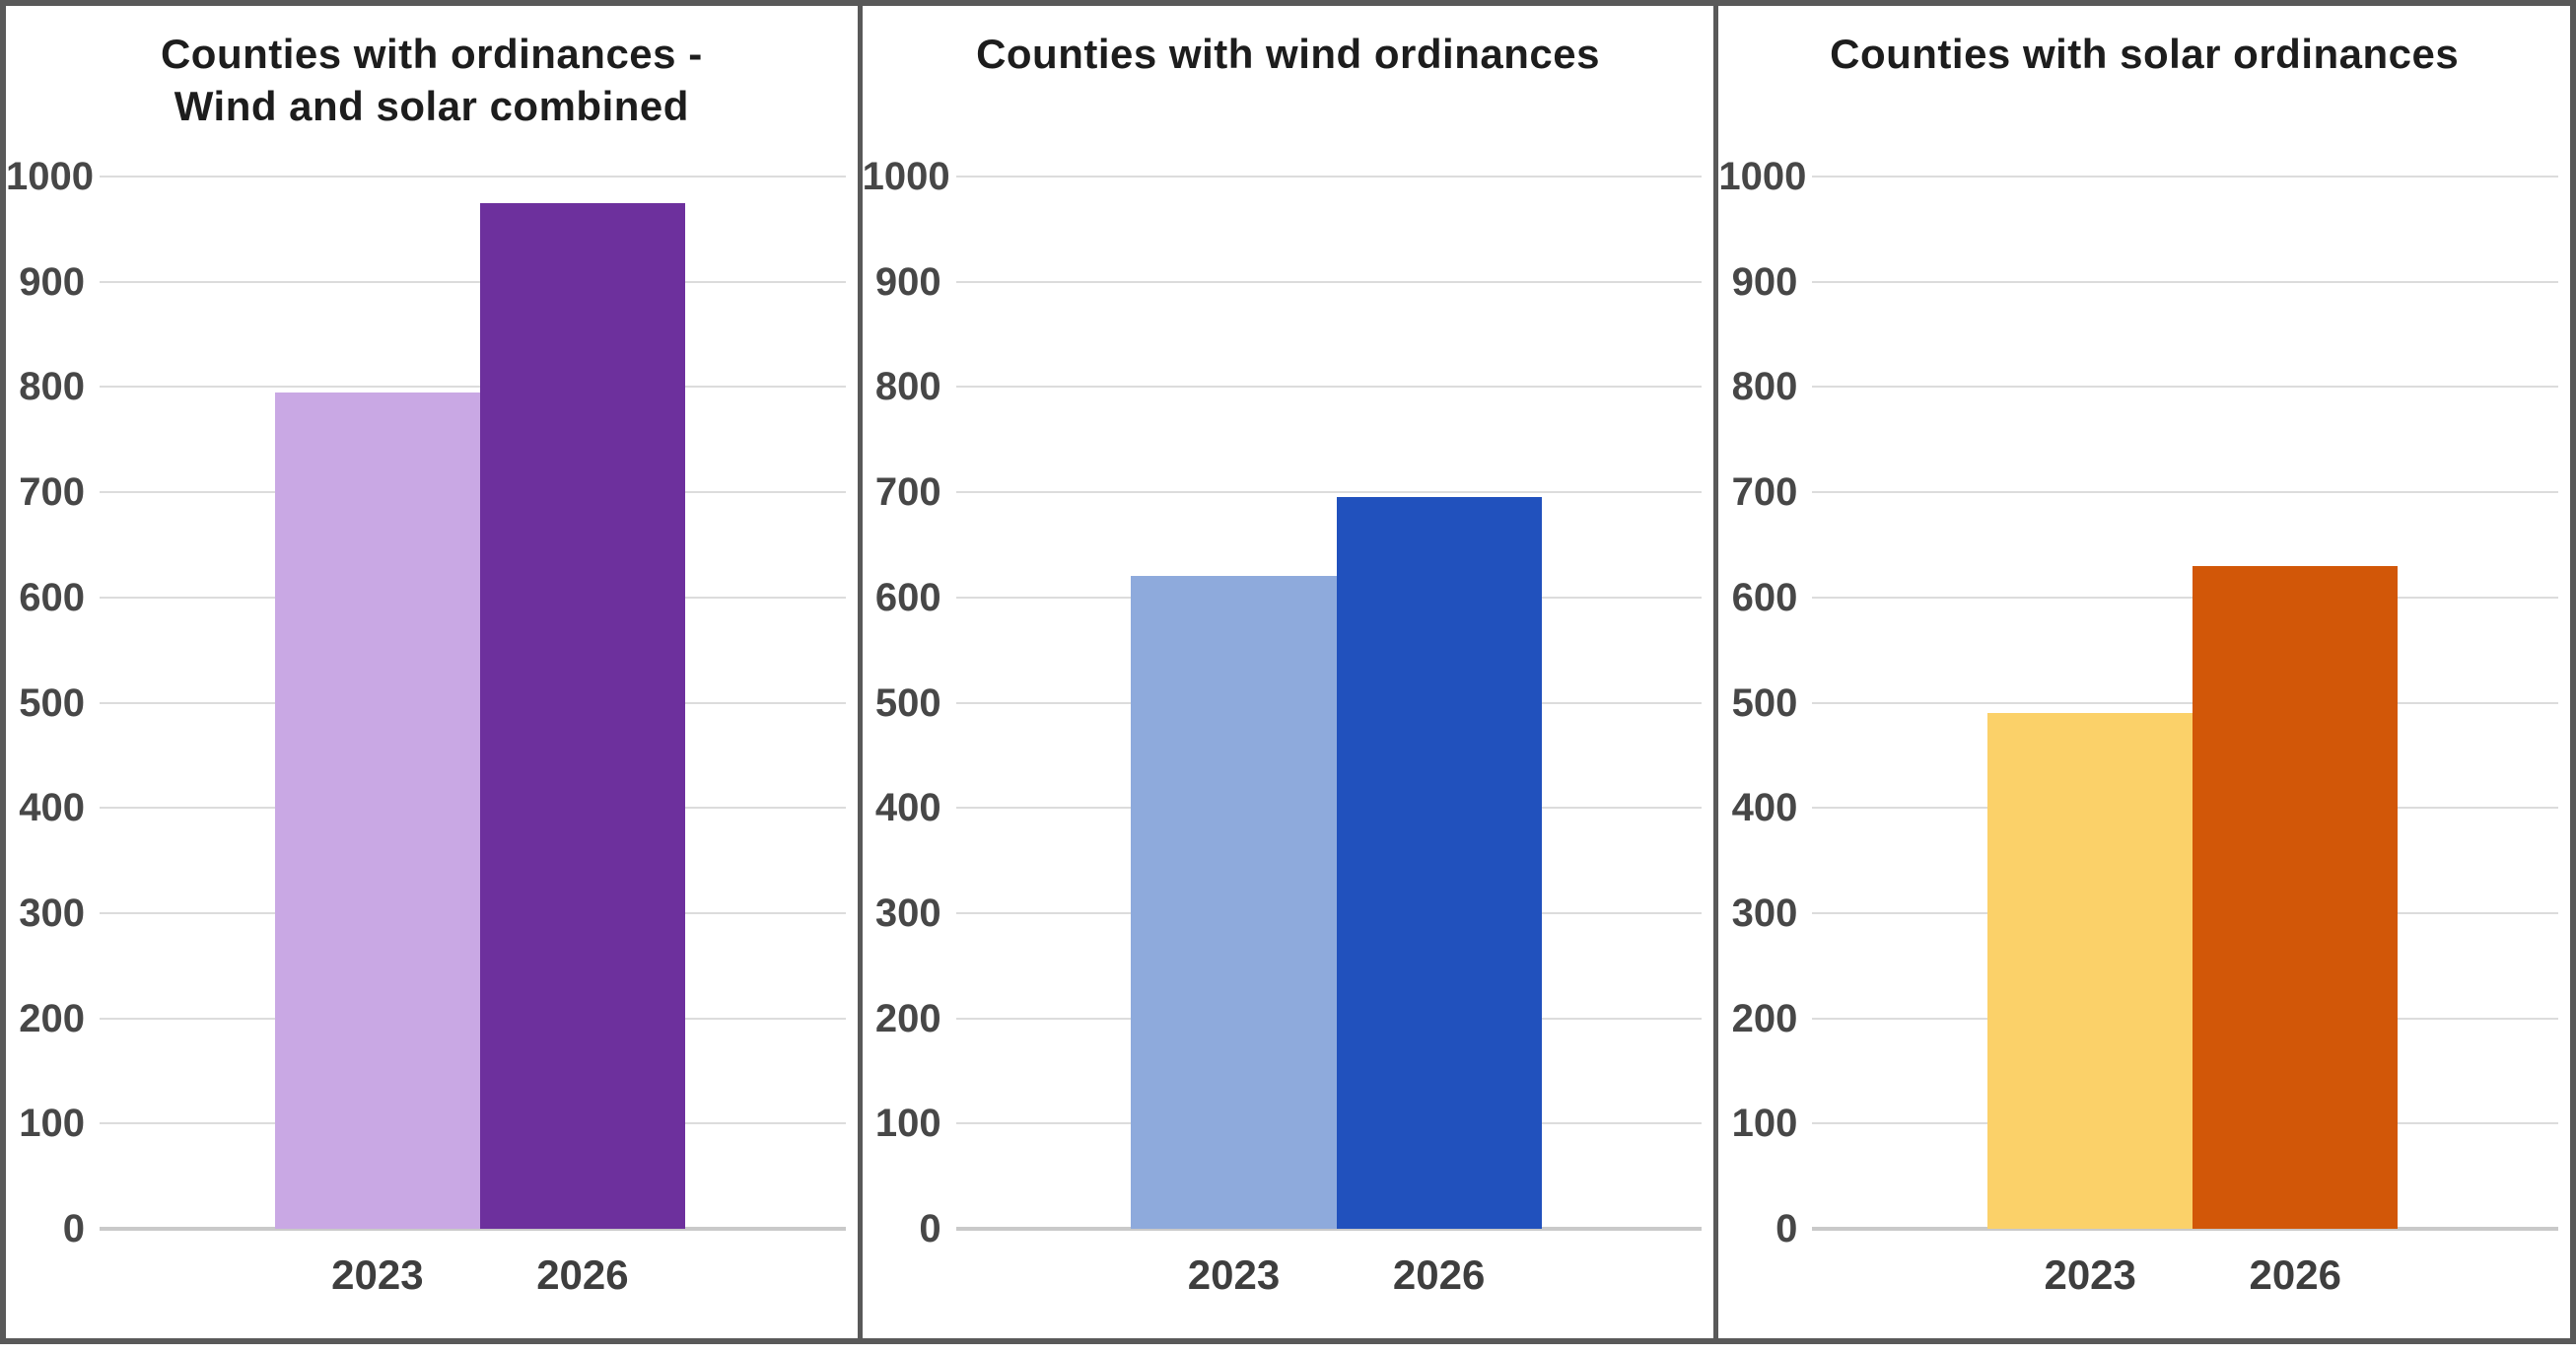 The image size is (2576, 1356). What do you see at coordinates (432, 106) in the screenshot?
I see `panel-title-line: Wind and solar combined` at bounding box center [432, 106].